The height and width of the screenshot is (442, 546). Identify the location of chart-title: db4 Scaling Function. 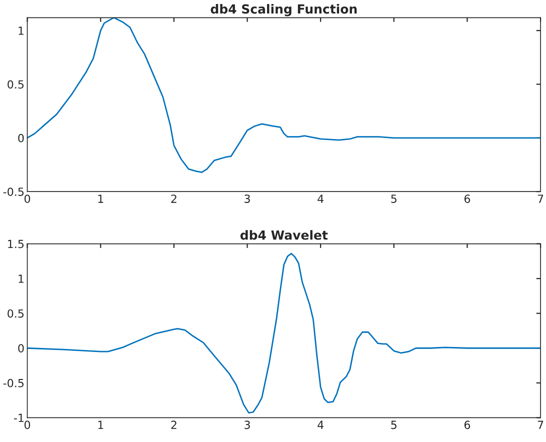
(283, 10).